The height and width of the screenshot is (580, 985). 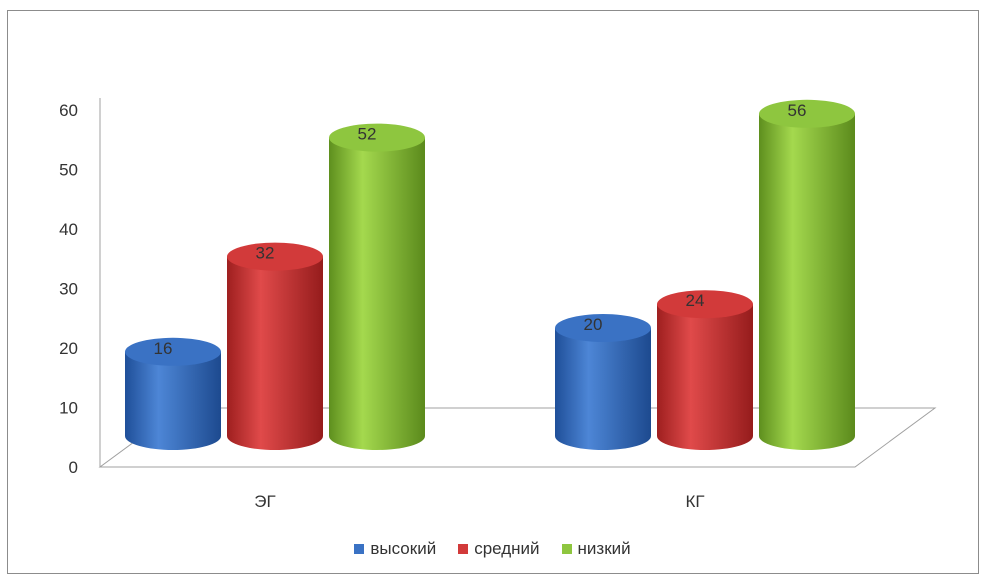 What do you see at coordinates (68, 229) in the screenshot?
I see `y-tick-label: 40` at bounding box center [68, 229].